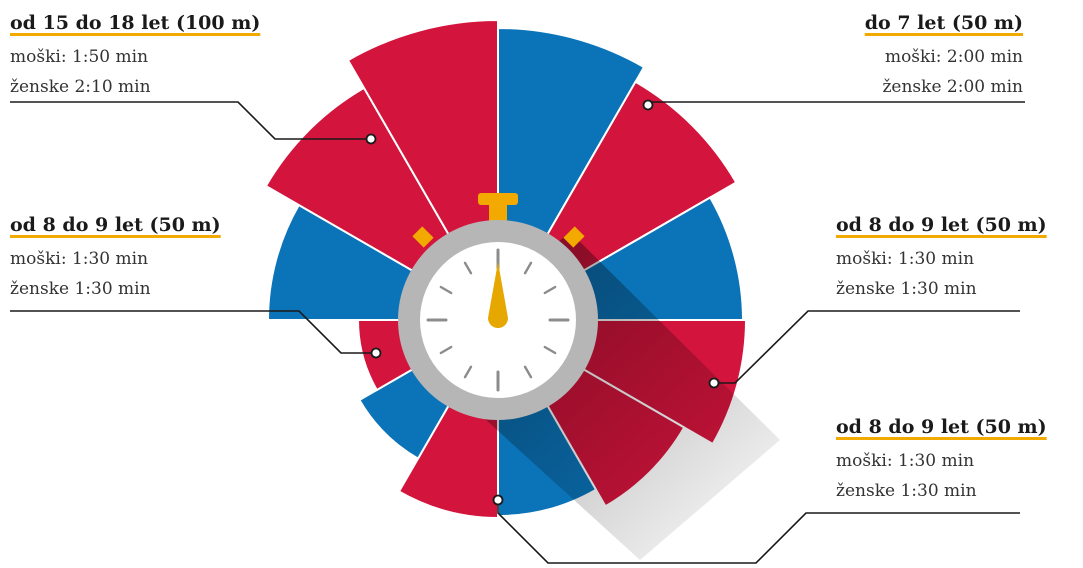 This screenshot has width=1083, height=568. Describe the element at coordinates (498, 215) in the screenshot. I see `crown-stem` at that location.